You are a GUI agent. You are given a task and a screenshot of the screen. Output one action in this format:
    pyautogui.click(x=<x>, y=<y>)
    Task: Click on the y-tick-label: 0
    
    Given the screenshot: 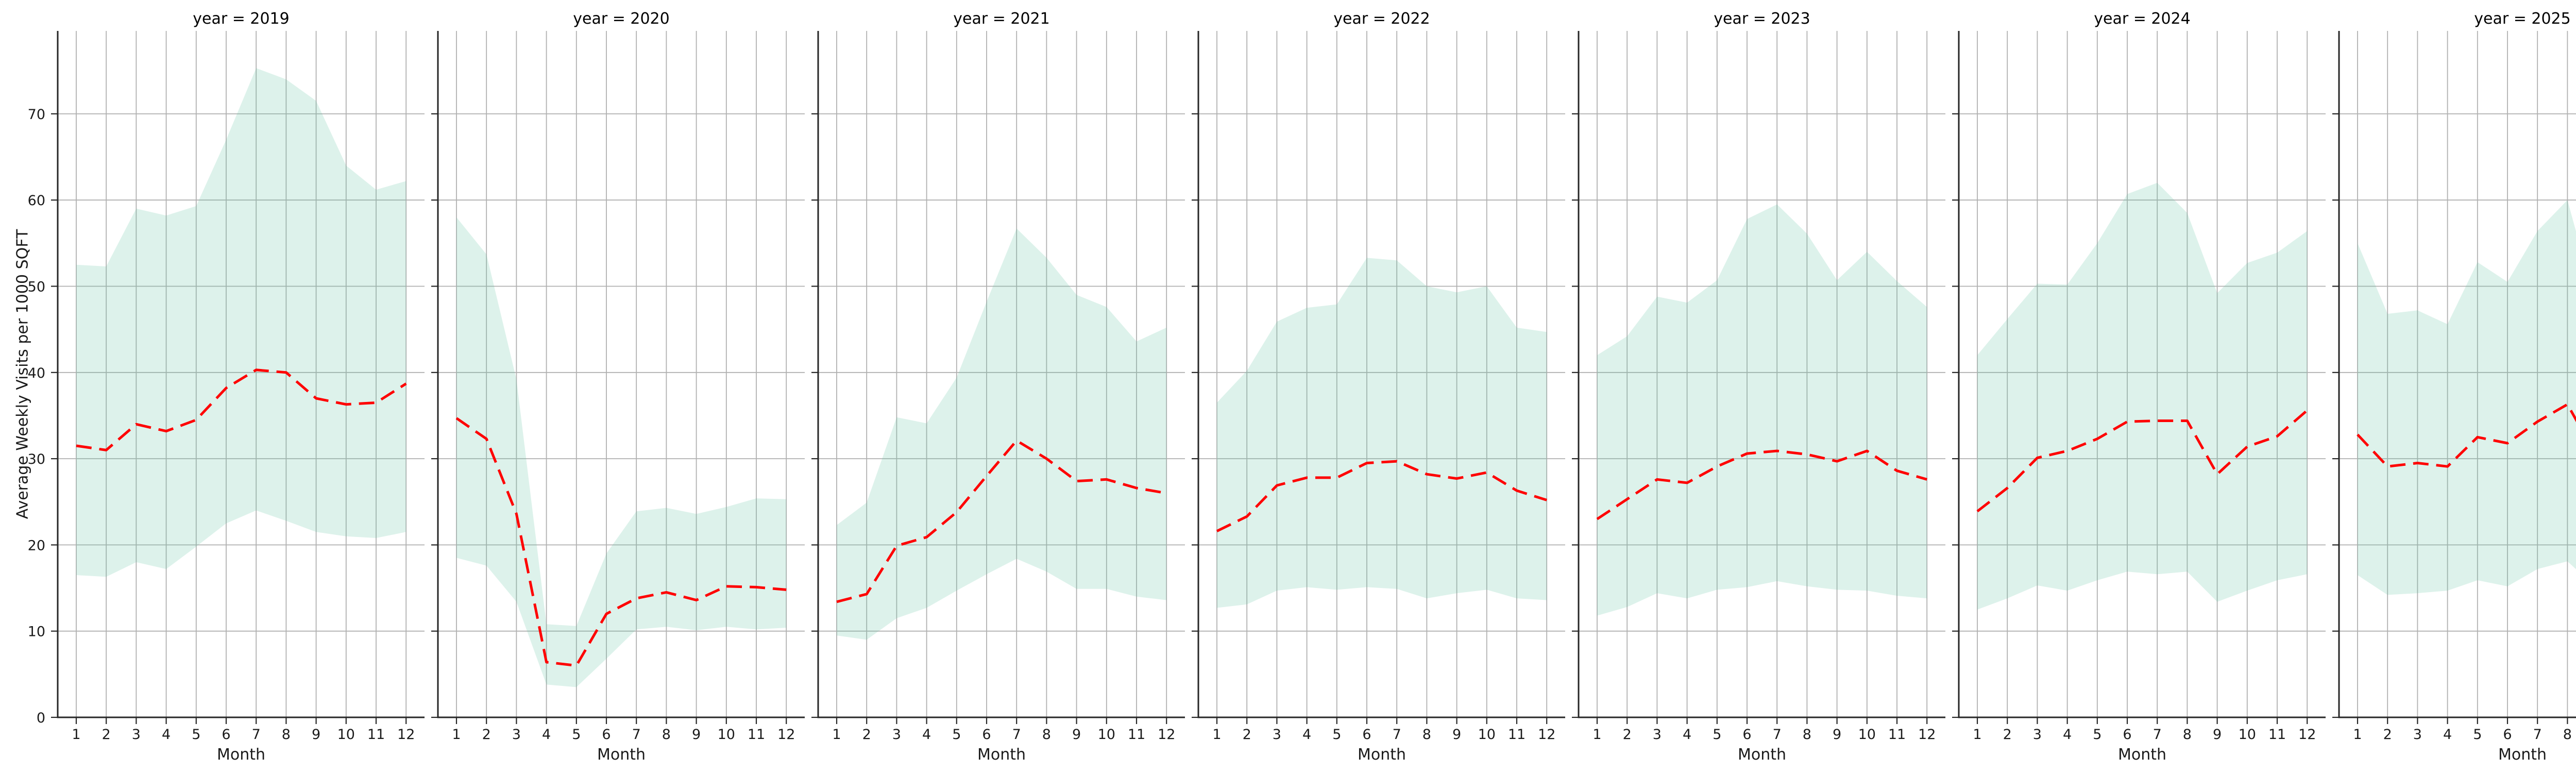 What is the action you would take?
    pyautogui.click(x=41, y=718)
    